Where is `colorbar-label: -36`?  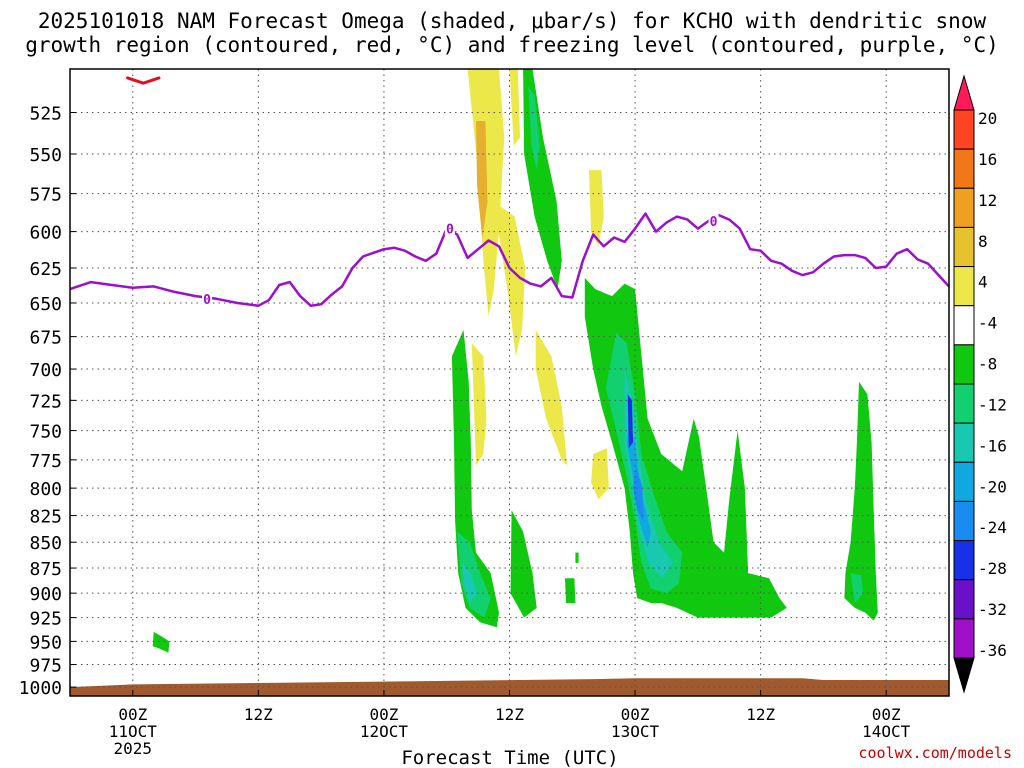 colorbar-label: -36 is located at coordinates (992, 650).